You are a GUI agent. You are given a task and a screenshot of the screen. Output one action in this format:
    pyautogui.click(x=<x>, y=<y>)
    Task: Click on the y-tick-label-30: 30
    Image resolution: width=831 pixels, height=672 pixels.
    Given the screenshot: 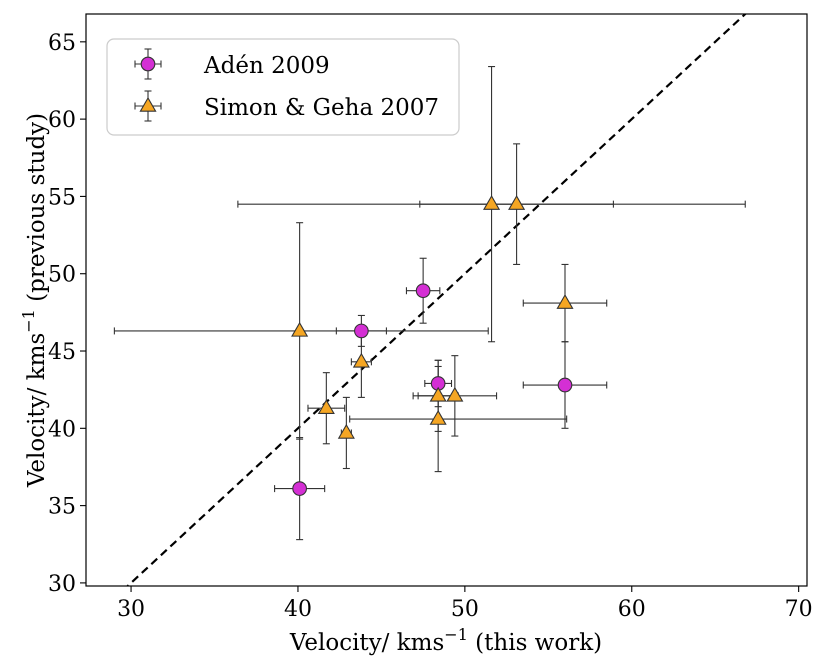 What is the action you would take?
    pyautogui.click(x=62, y=584)
    